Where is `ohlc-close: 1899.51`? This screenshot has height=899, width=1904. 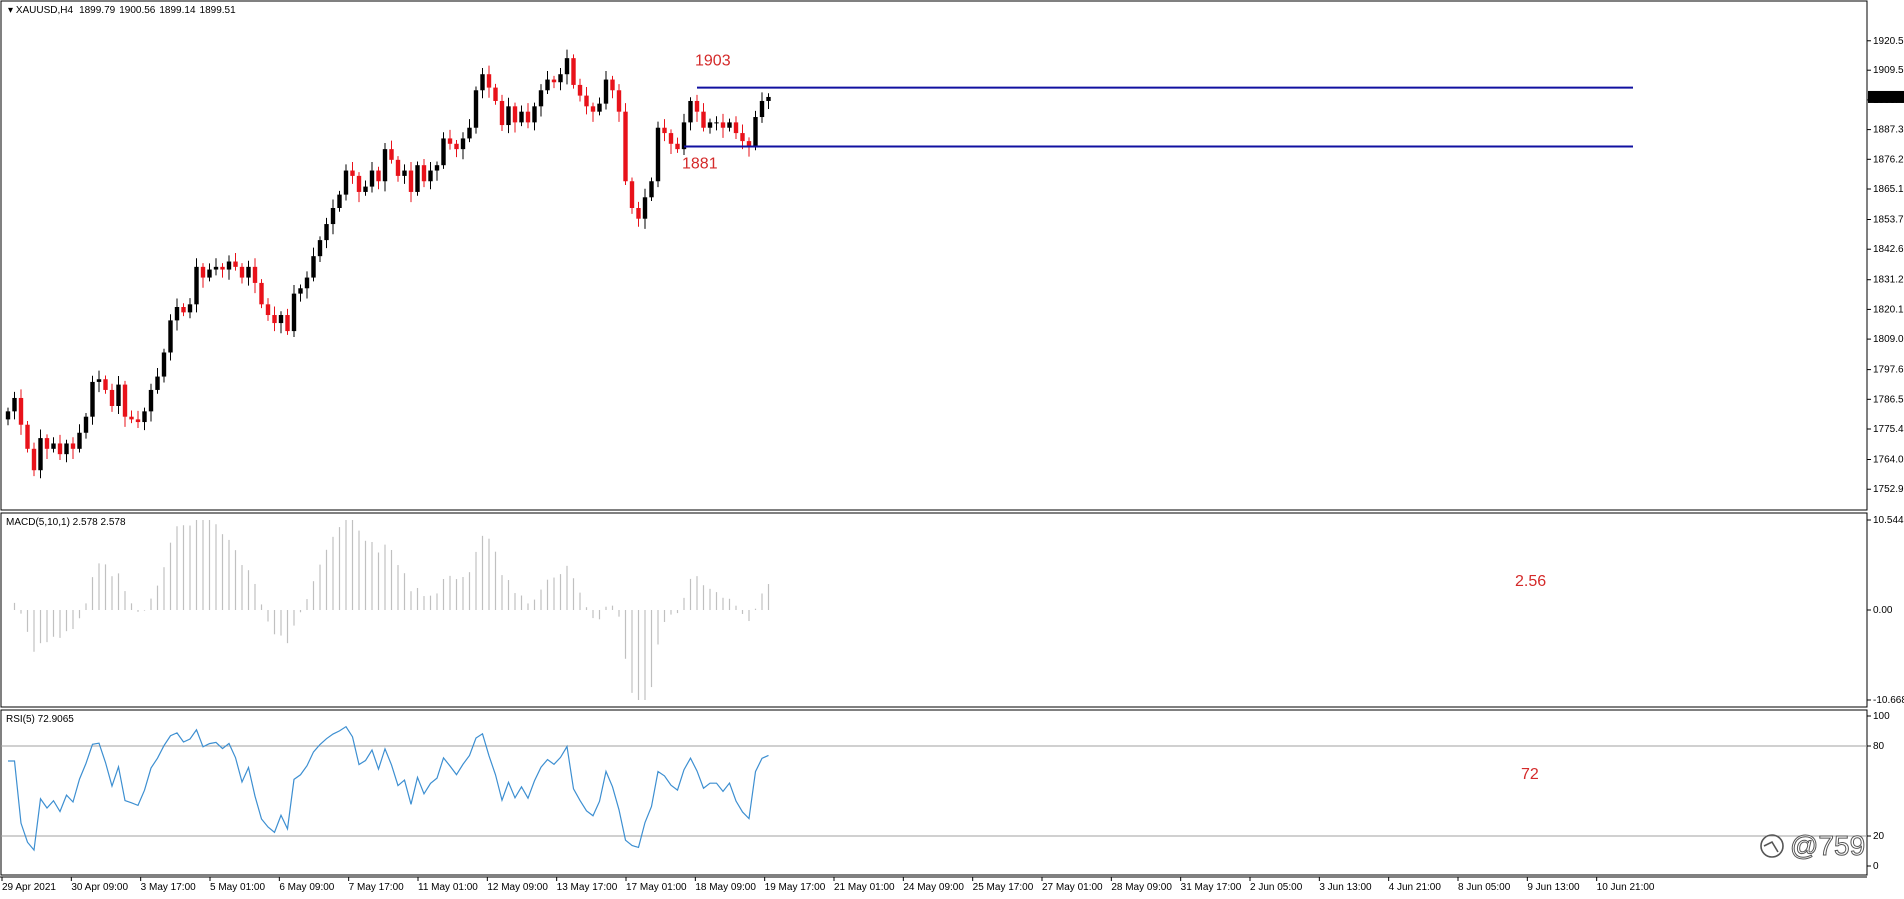
ohlc-close: 1899.51 is located at coordinates (218, 10).